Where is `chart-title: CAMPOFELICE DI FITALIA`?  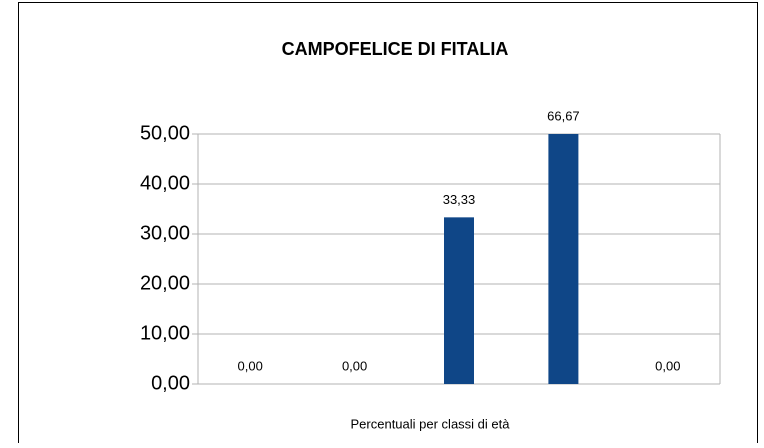
chart-title: CAMPOFELICE DI FITALIA is located at coordinates (395, 49).